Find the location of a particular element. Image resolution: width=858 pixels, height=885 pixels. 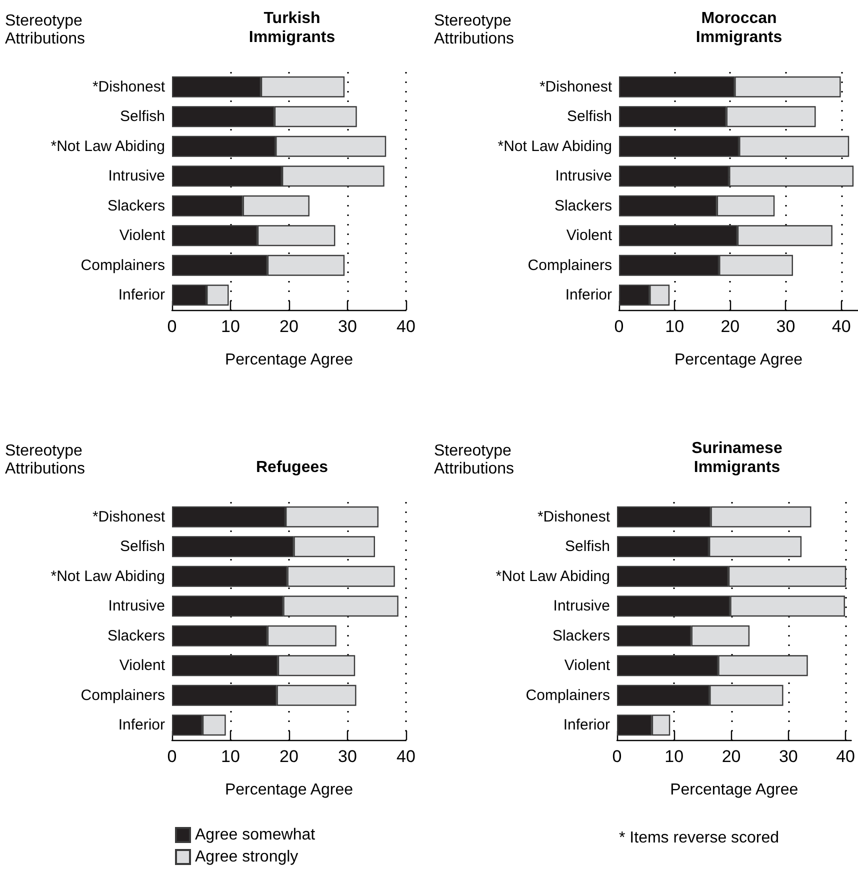

chart-title: Moroccan Immigrants is located at coordinates (739, 28).